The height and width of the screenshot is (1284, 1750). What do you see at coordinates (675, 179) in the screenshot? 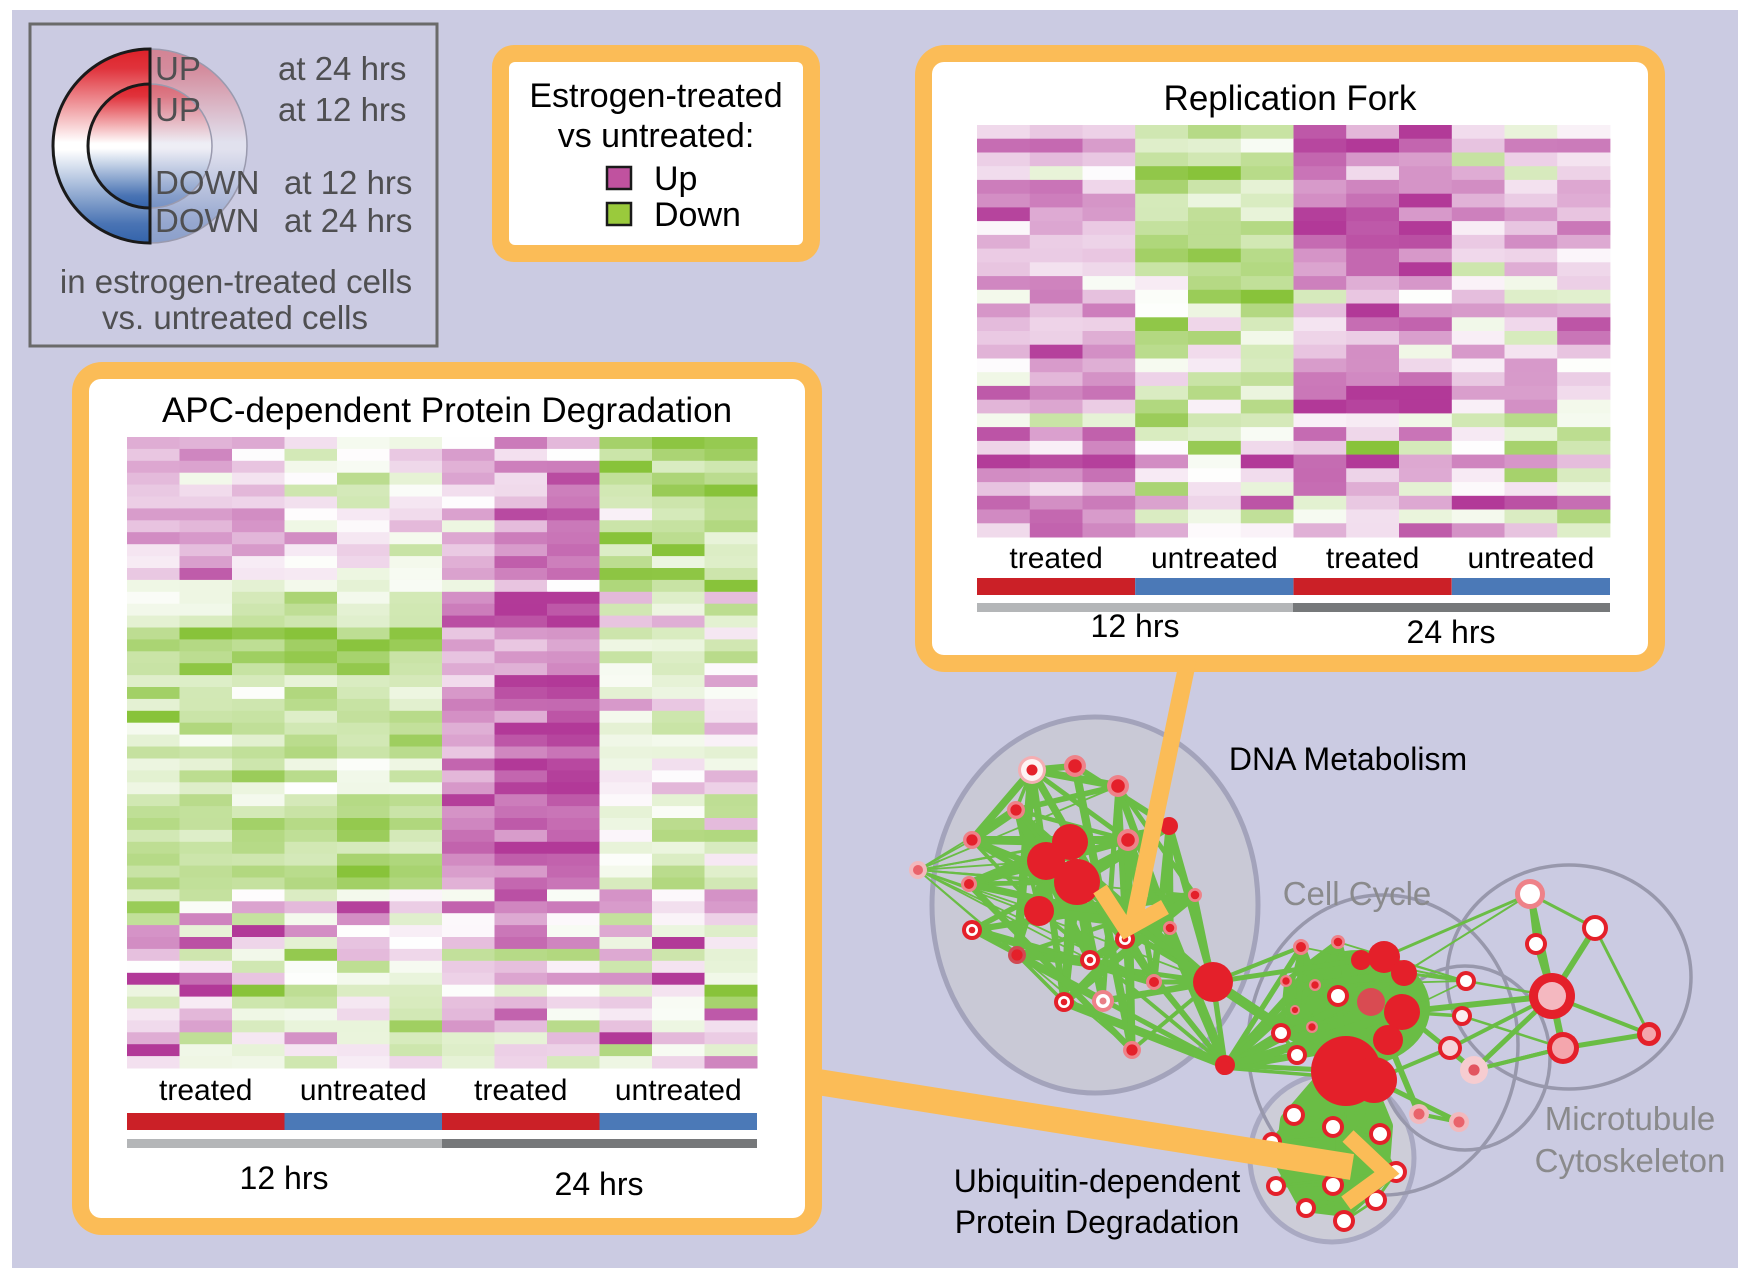
I see `svg-text: Up` at bounding box center [675, 179].